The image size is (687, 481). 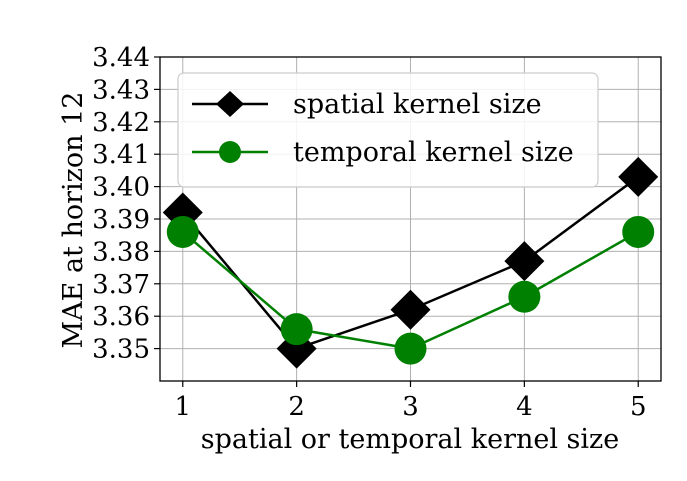 What do you see at coordinates (417, 104) in the screenshot?
I see `legend-label-spatial: spatial kernel size` at bounding box center [417, 104].